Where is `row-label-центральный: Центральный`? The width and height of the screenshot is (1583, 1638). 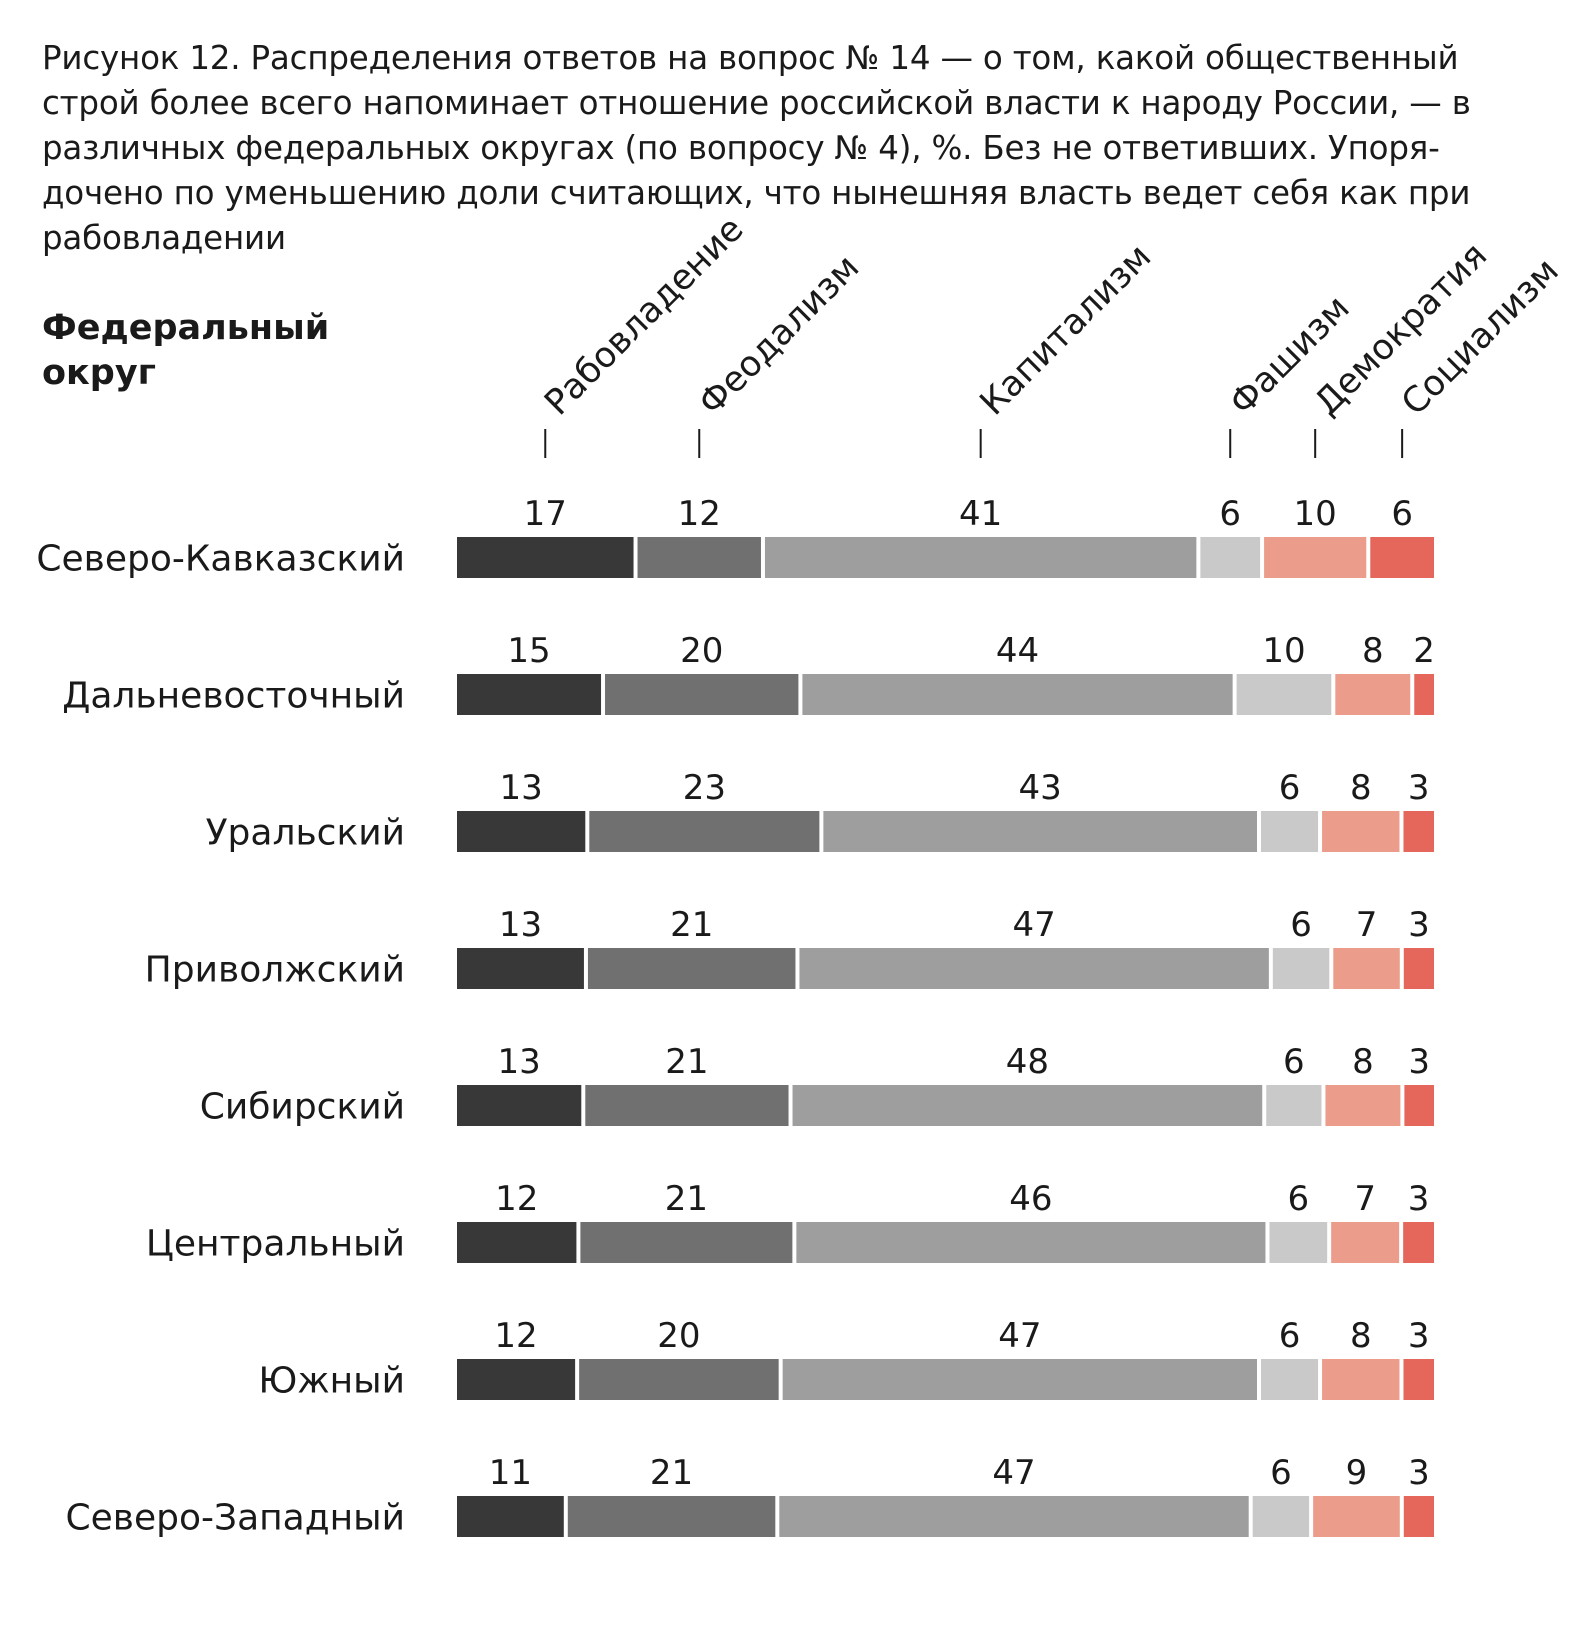 row-label-центральный: Центральный is located at coordinates (275, 1244).